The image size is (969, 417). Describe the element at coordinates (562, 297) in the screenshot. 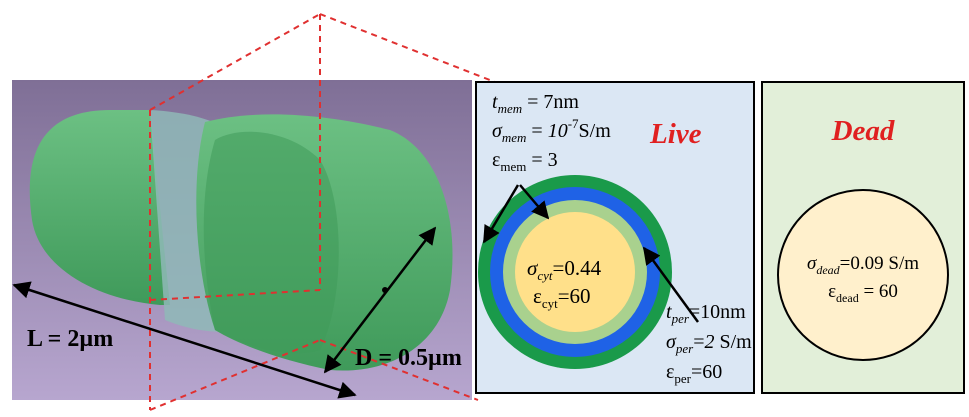

I see `cytoplasm-permittivity: εcyt=60` at that location.